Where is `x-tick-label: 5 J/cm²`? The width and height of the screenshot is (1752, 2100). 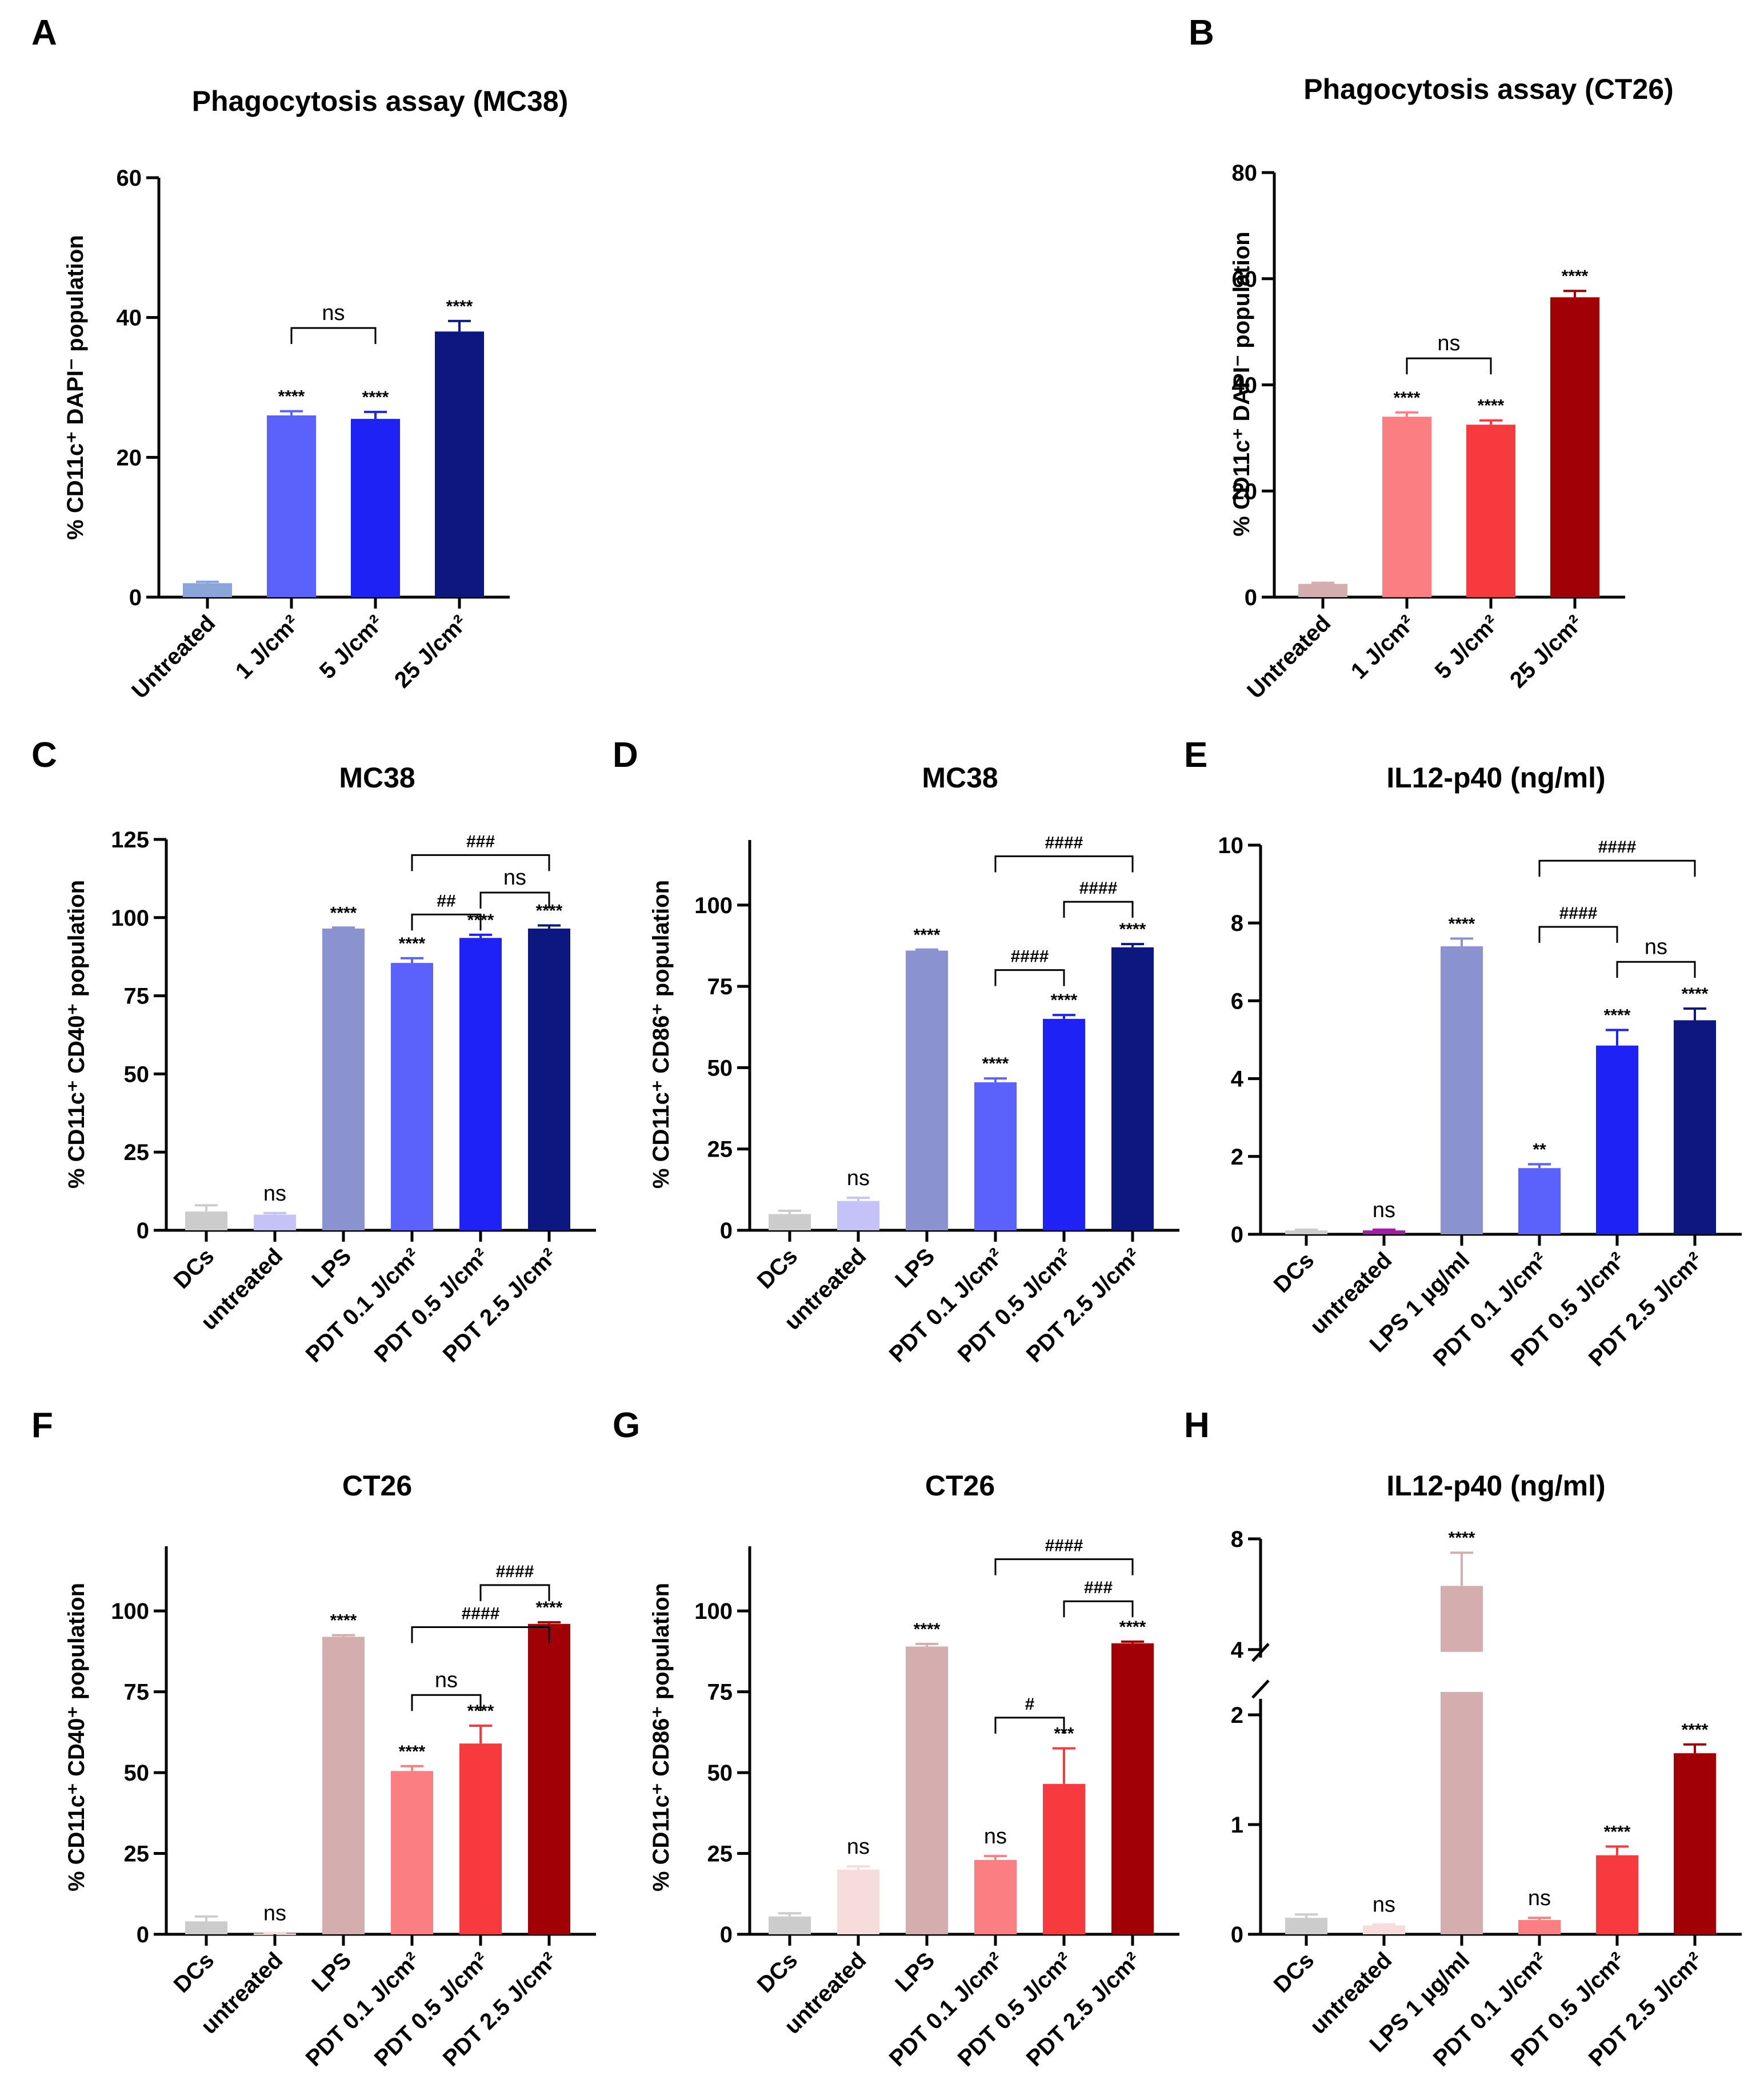
x-tick-label: 5 J/cm² is located at coordinates (352, 647).